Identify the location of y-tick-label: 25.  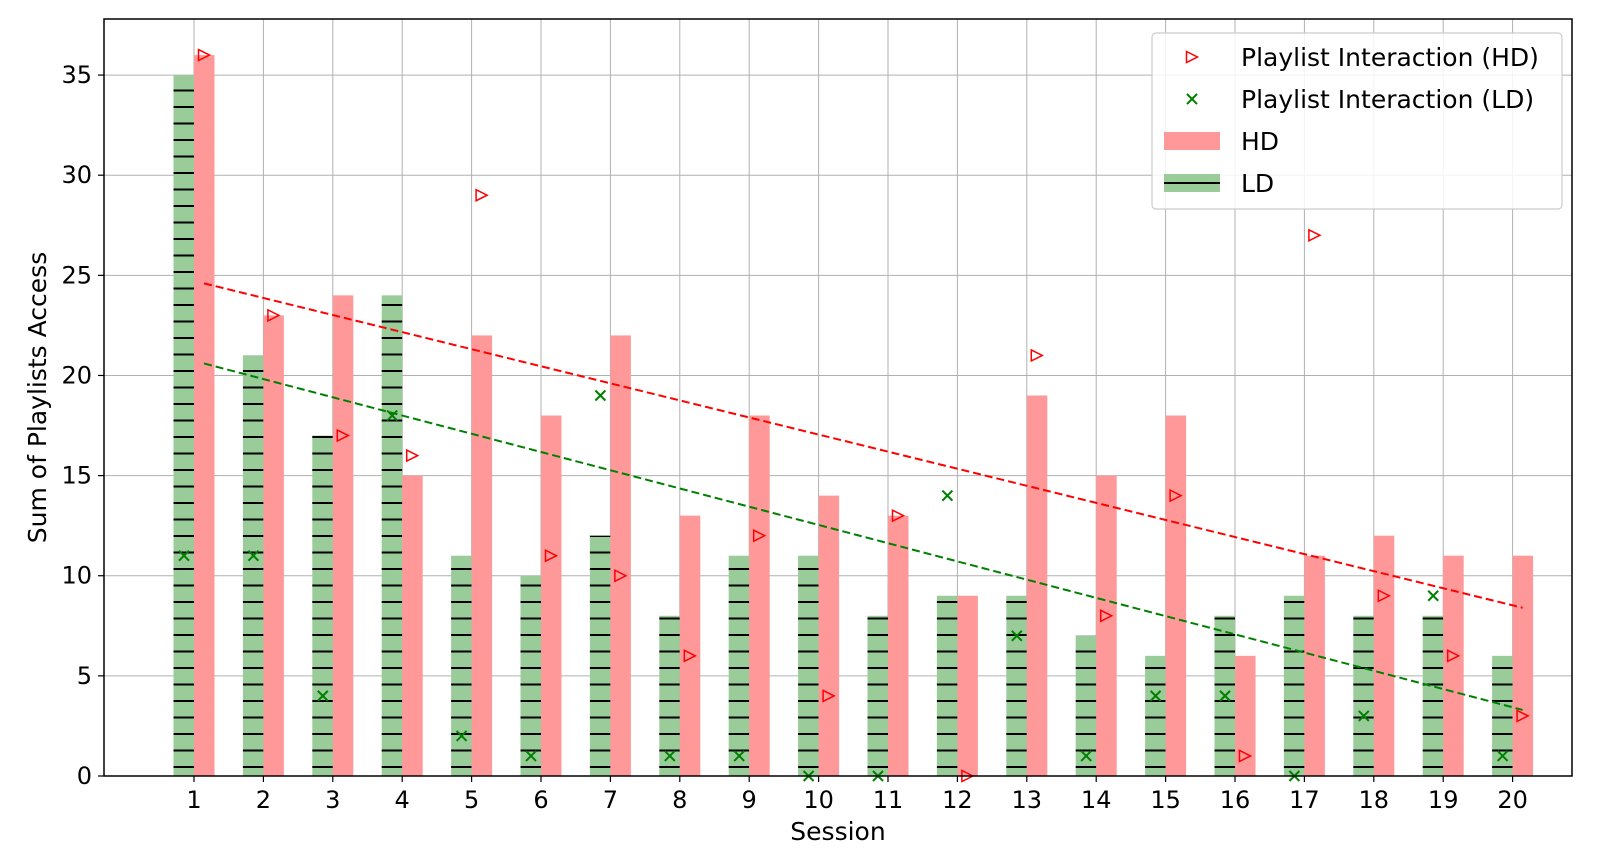
(76, 275).